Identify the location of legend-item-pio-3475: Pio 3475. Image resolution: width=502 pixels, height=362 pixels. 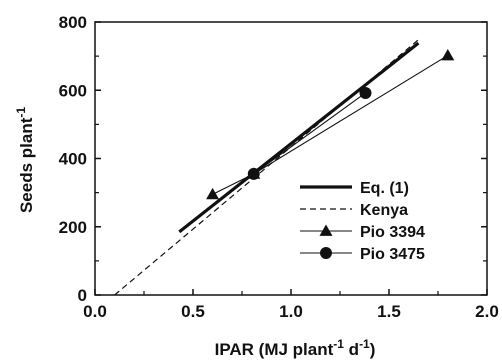
(362, 254).